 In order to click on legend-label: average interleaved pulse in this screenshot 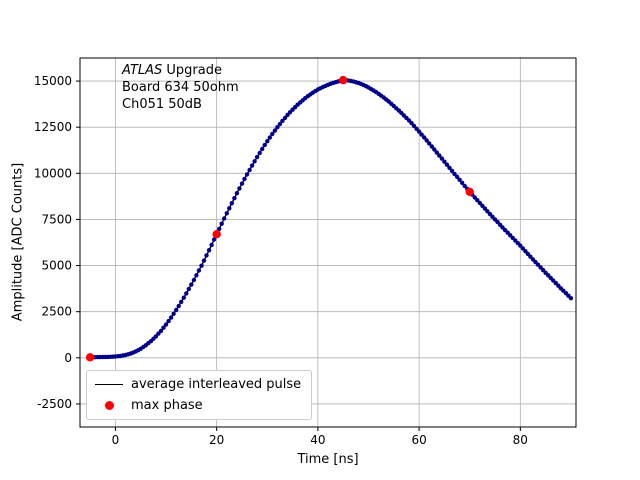, I will do `click(216, 384)`.